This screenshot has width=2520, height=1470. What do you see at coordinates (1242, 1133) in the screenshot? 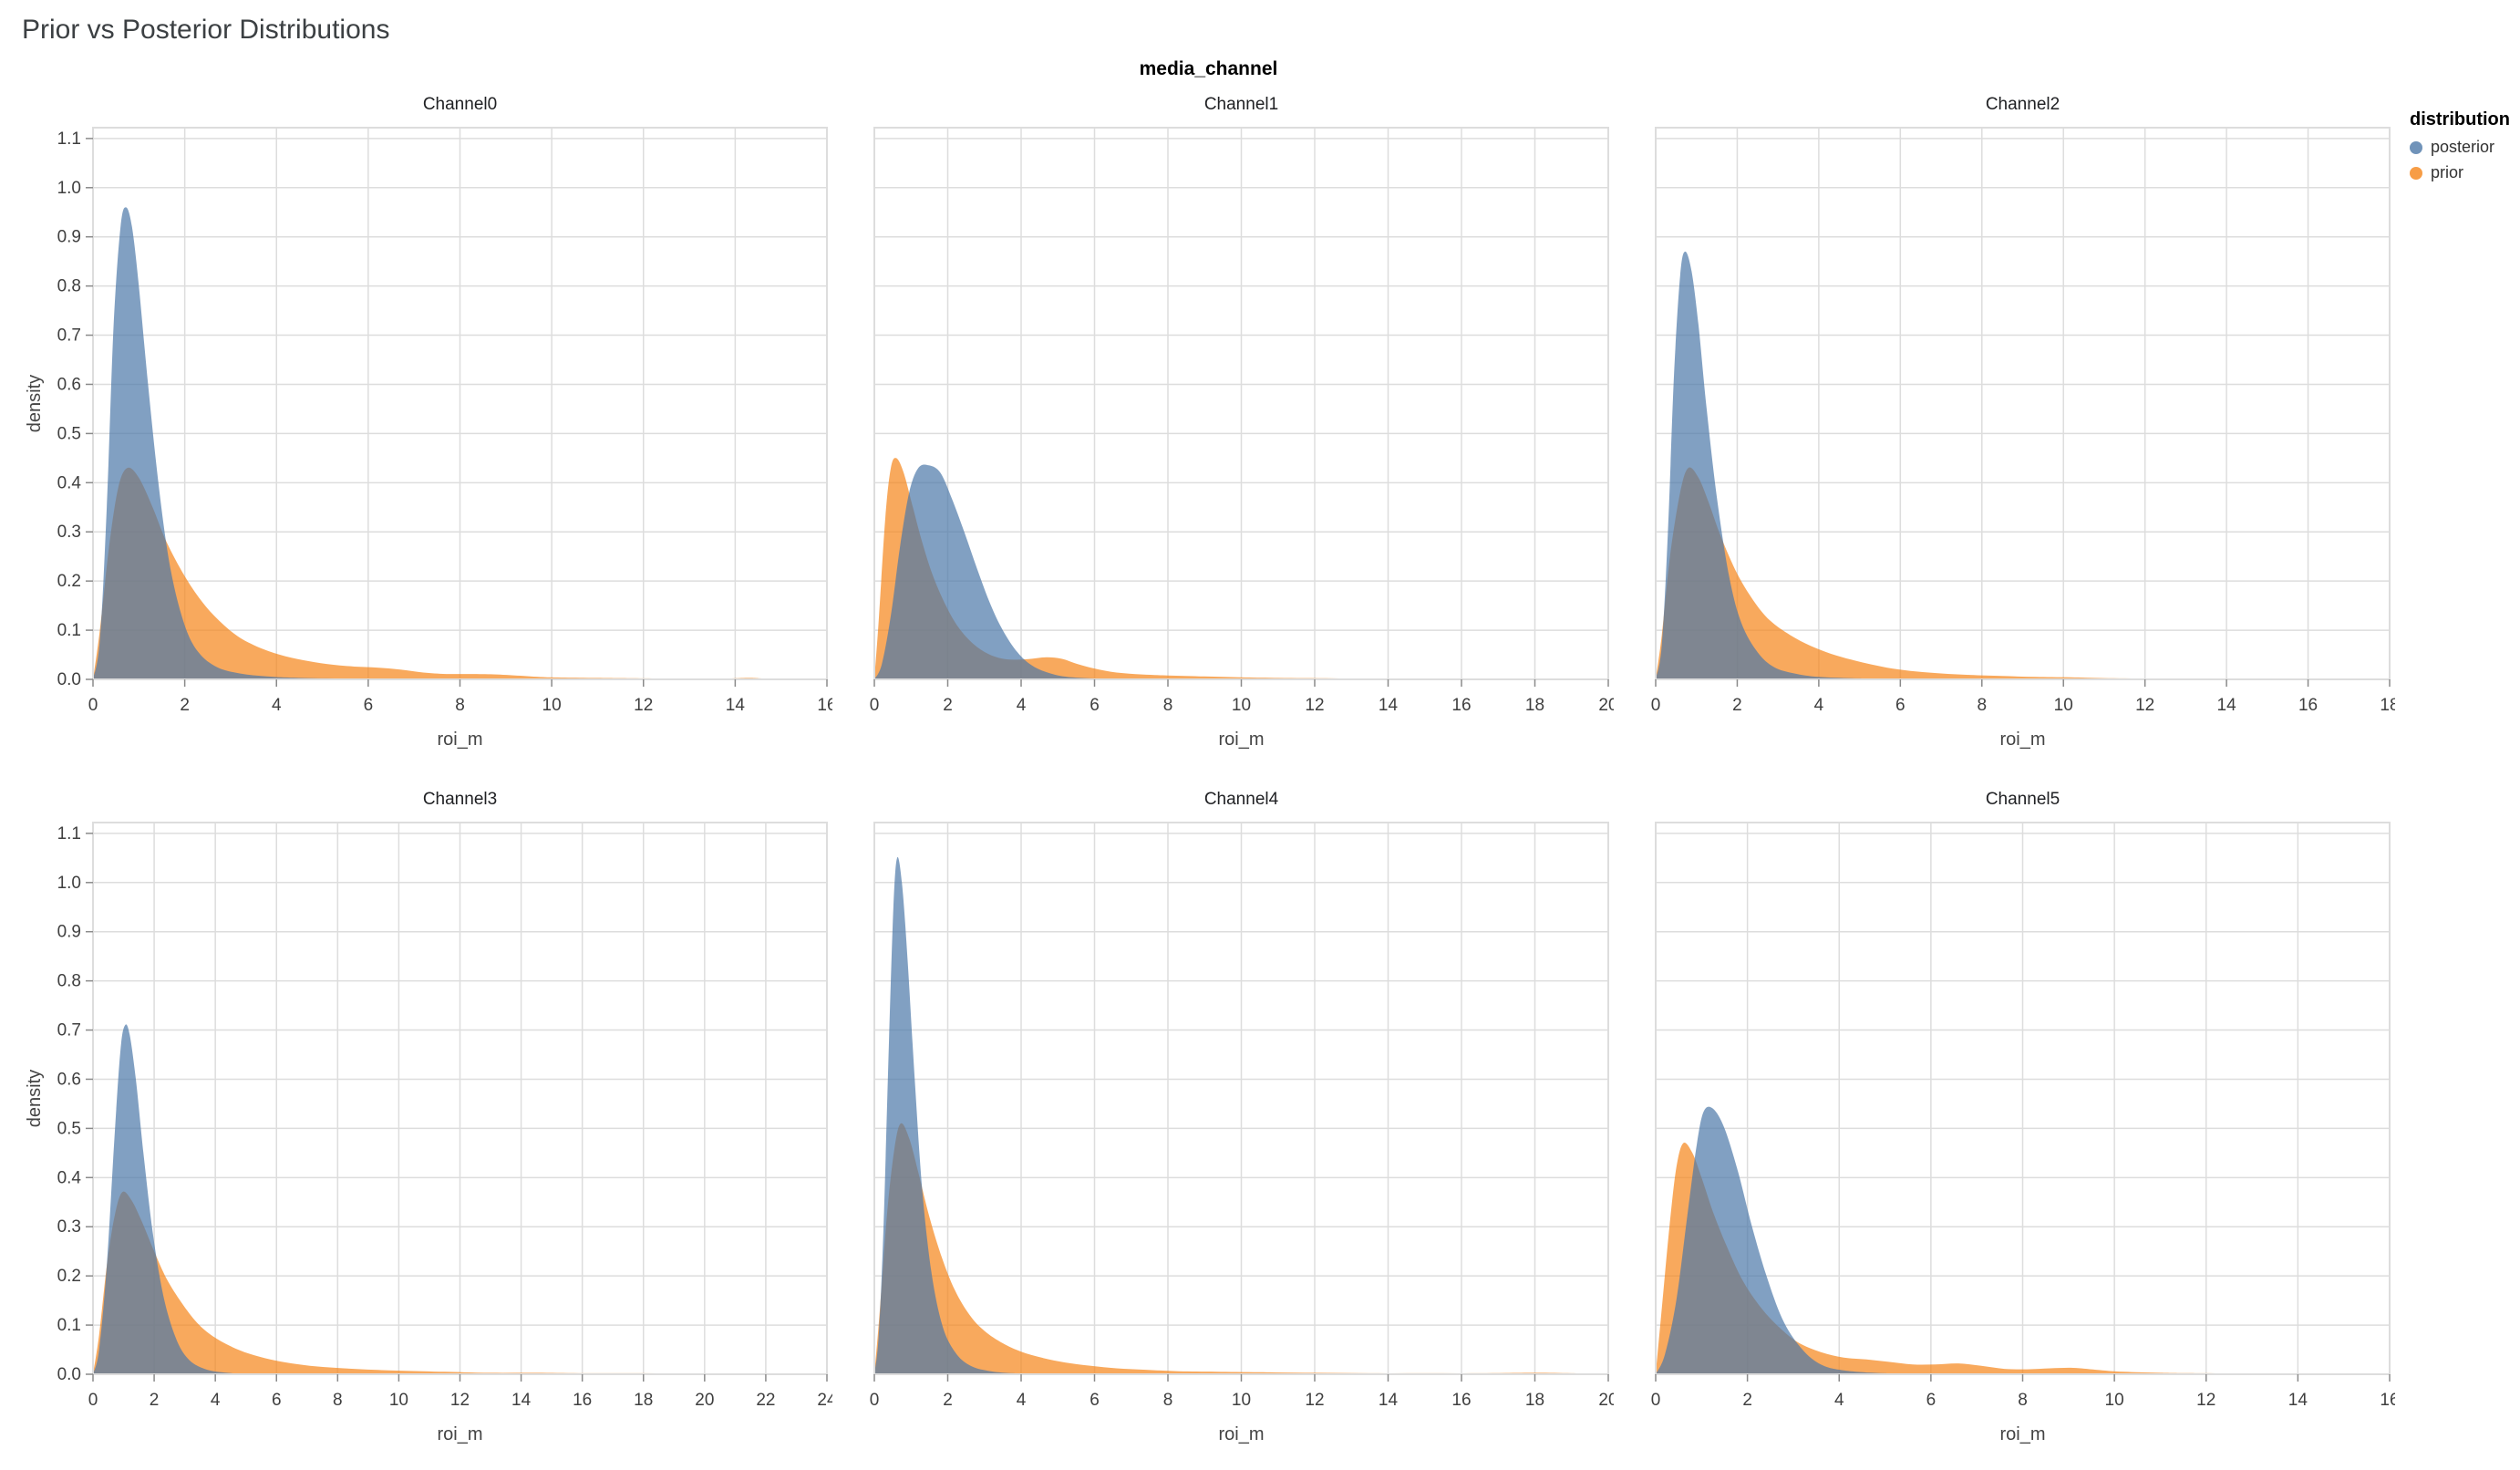
I see `facet-chart-channel4: 0 2 4 6 8 10 12 14 16 18 20 roi_m` at bounding box center [1242, 1133].